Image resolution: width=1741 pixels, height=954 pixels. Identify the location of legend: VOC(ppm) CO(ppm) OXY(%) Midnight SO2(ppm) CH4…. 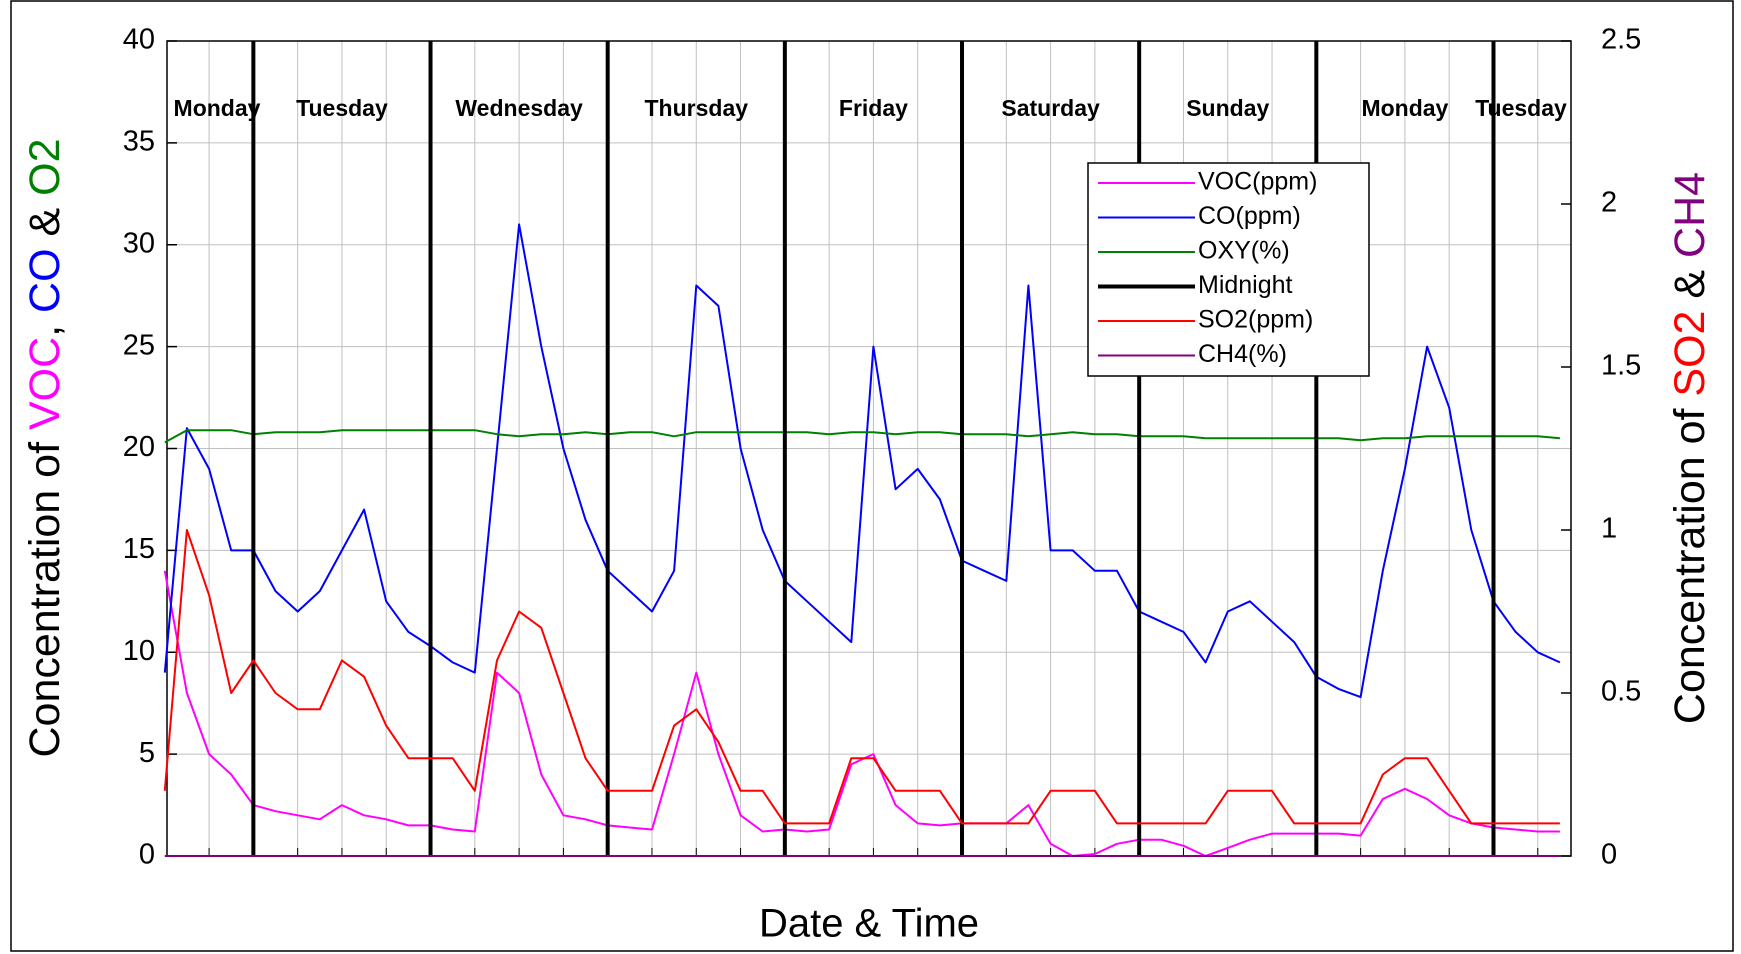
(1228, 269).